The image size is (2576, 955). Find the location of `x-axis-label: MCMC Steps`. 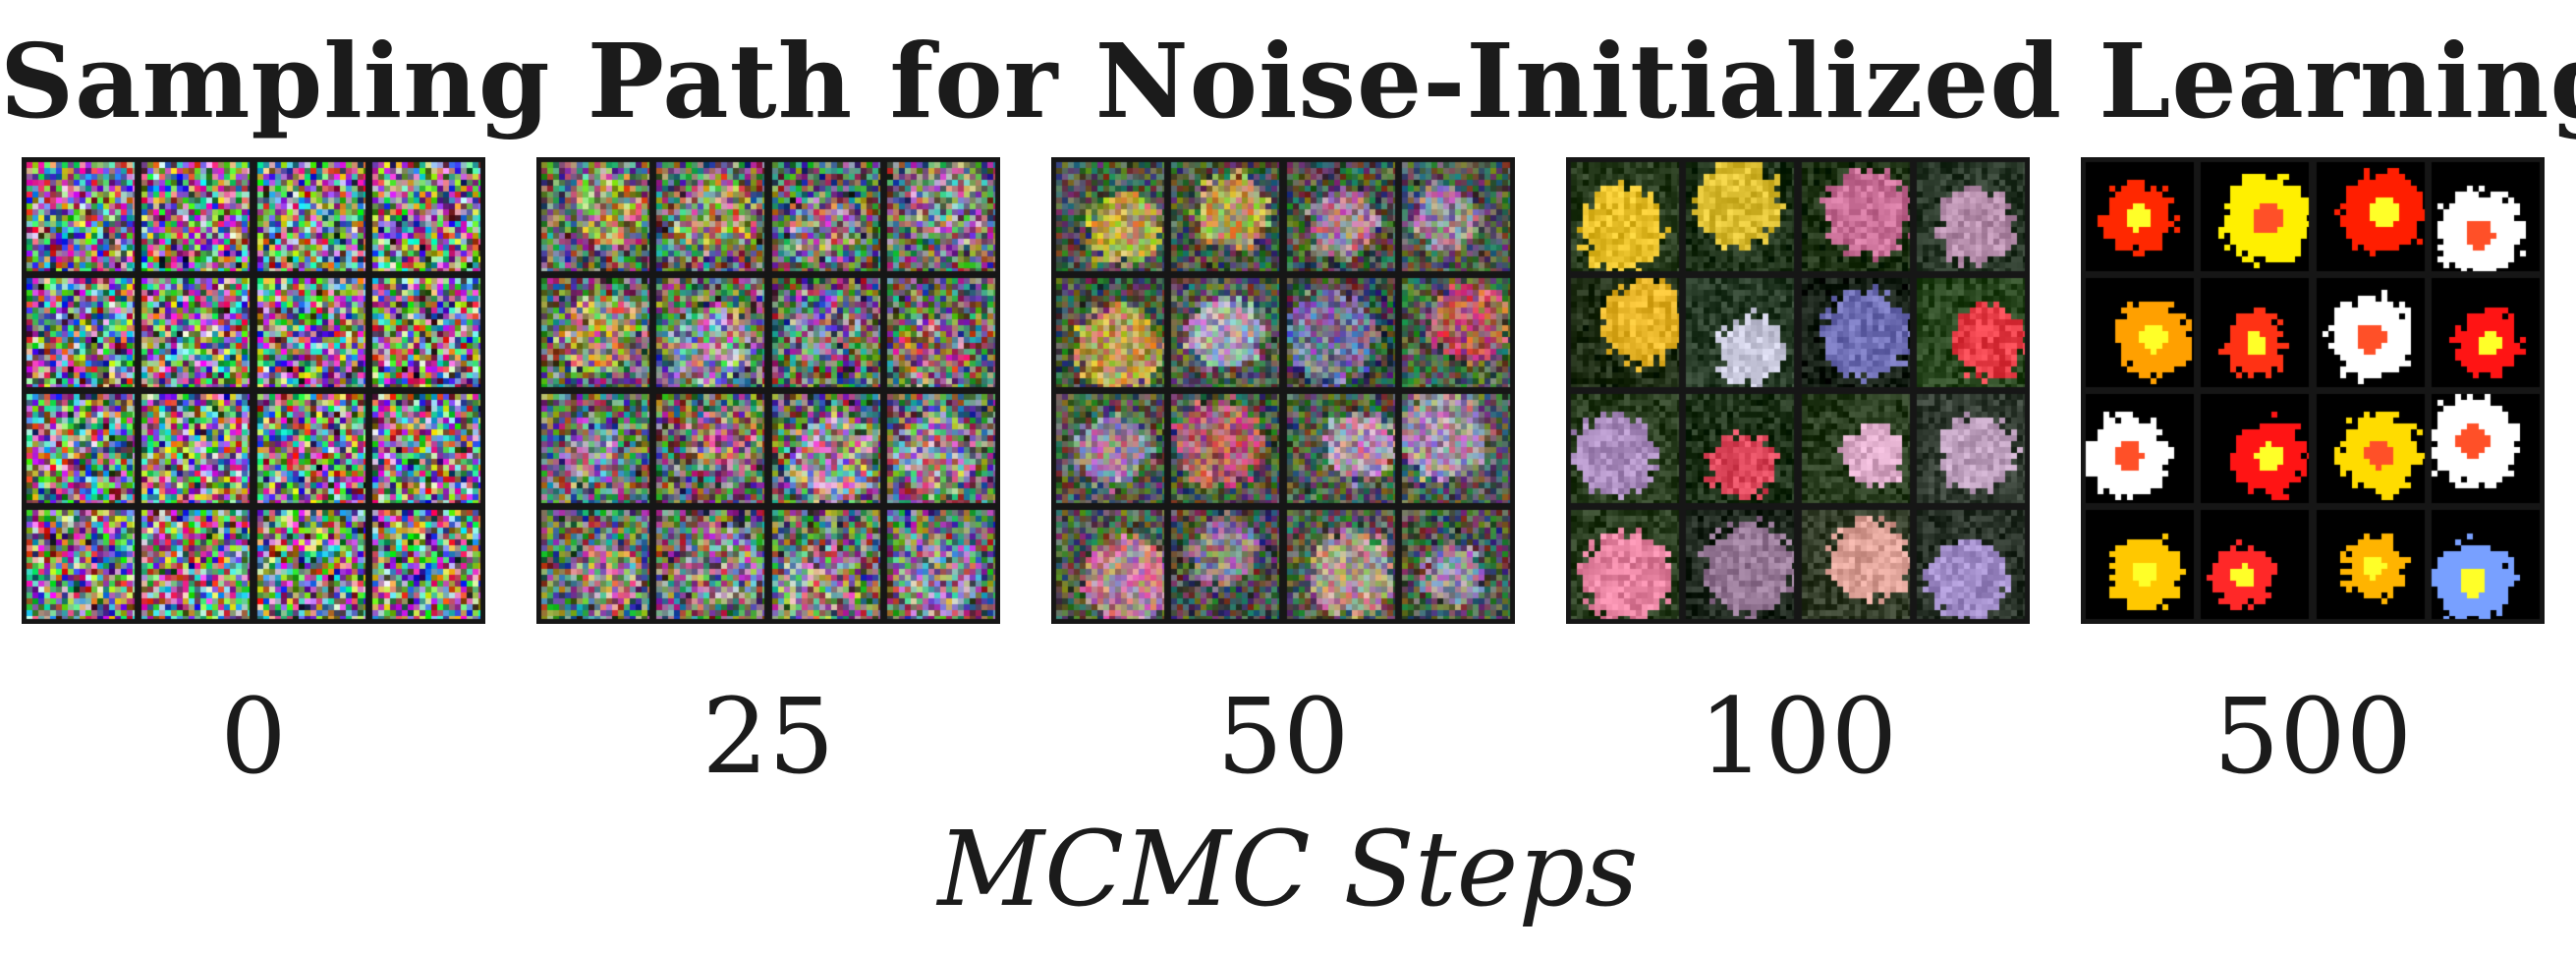

x-axis-label: MCMC Steps is located at coordinates (1288, 869).